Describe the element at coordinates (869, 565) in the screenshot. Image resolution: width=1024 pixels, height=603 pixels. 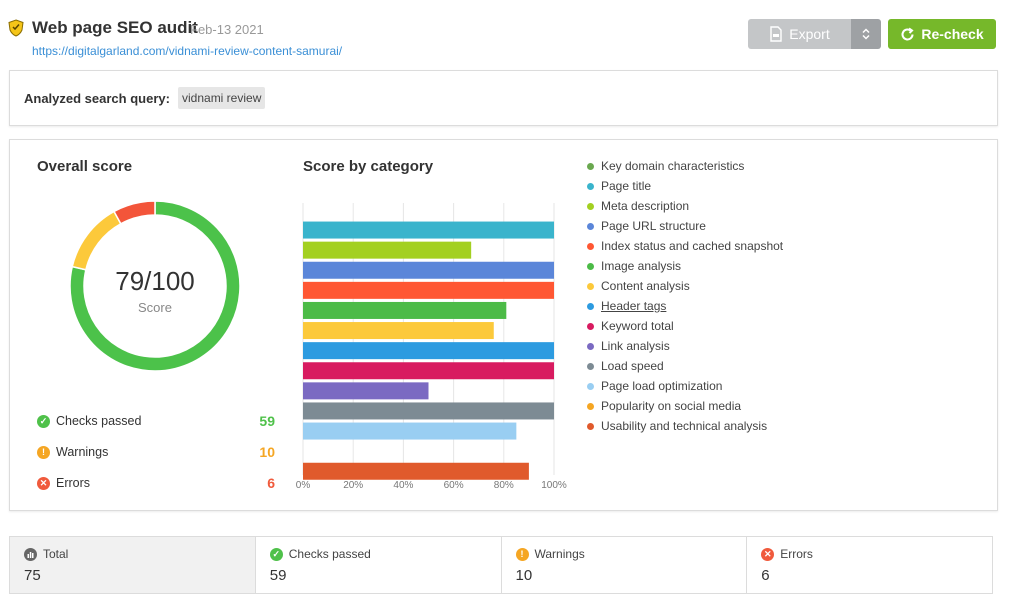
I see `summary-tab-errors: ✕ Errors 6` at that location.